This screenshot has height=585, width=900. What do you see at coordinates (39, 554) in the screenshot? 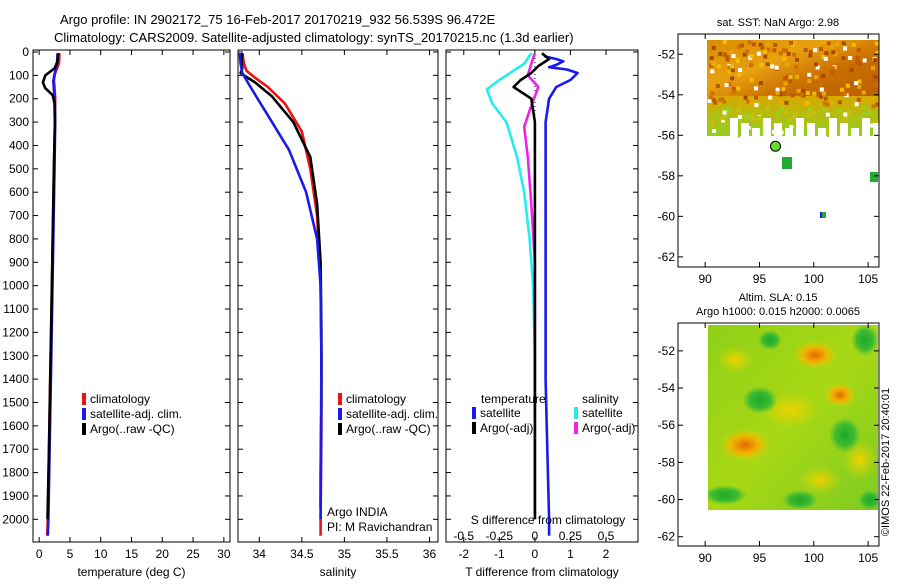
I see `temperature-xtick-label: 0` at bounding box center [39, 554].